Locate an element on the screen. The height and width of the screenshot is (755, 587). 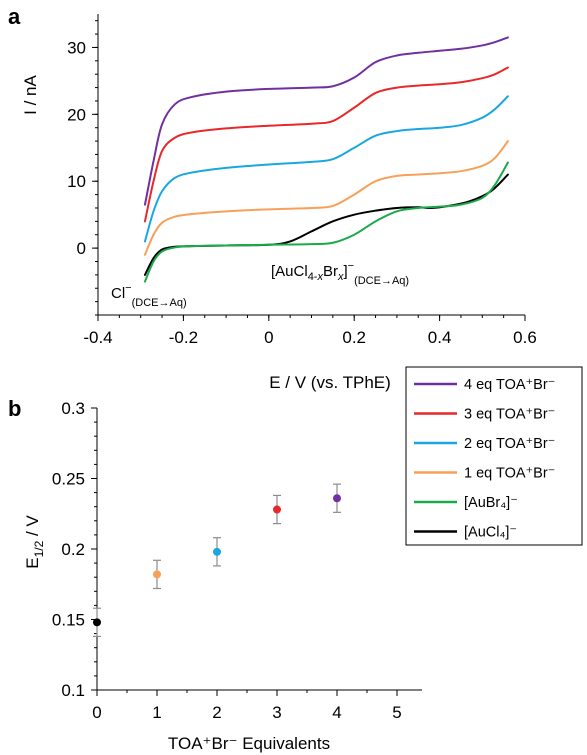
panel-a-x-axis-title: E / V (vs. TPhE) is located at coordinates (330, 382).